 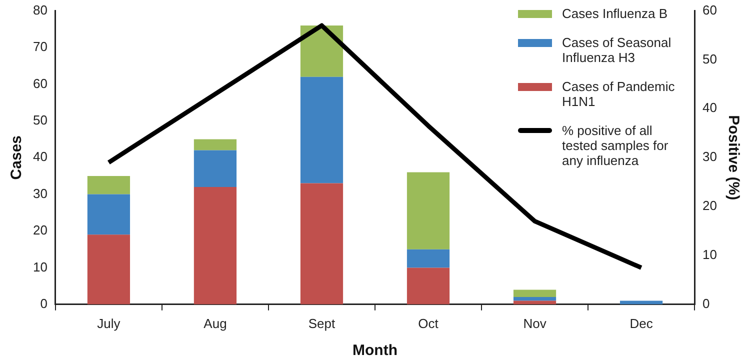 I want to click on y-tick-label: 70, so click(x=40, y=46).